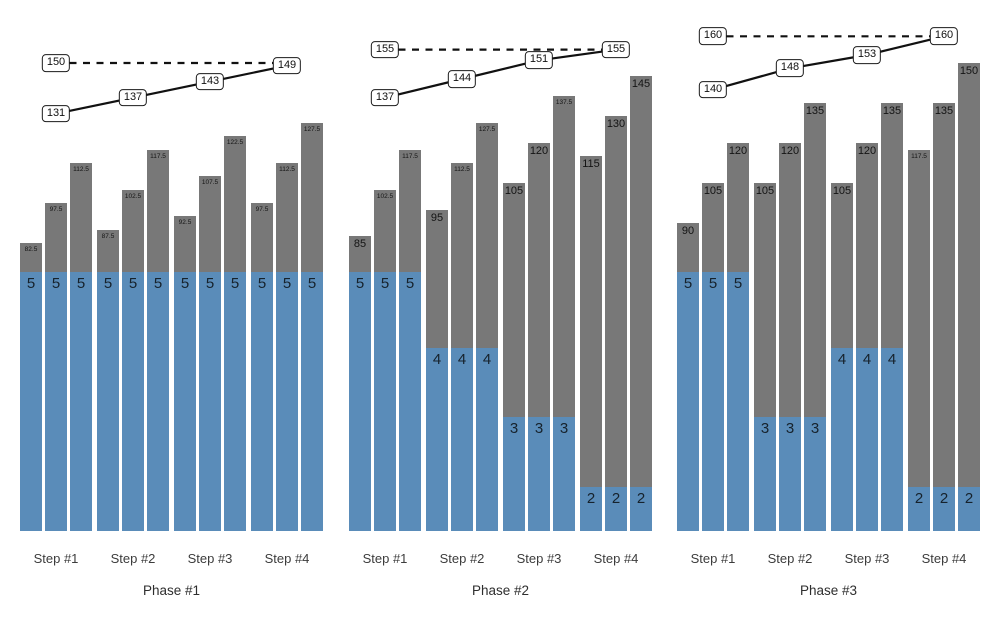 The image size is (1000, 618). I want to click on weight-value-label: 87.5, so click(108, 236).